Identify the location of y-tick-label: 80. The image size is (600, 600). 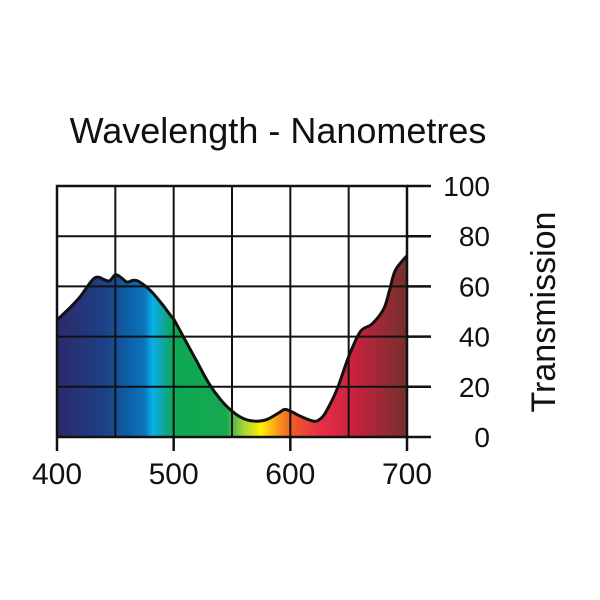
(474, 236).